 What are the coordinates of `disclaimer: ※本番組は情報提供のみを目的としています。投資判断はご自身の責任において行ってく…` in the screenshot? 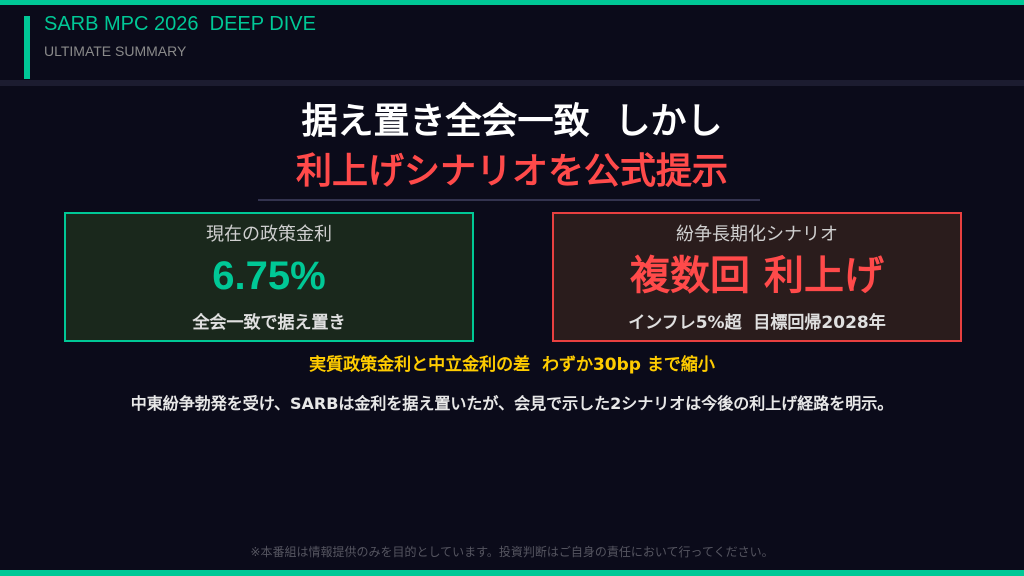 It's located at (512, 552).